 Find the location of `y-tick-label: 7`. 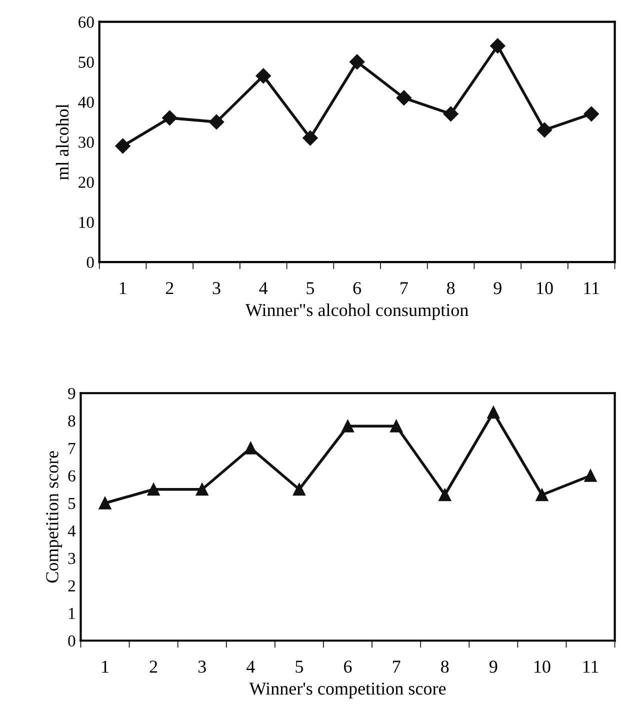

y-tick-label: 7 is located at coordinates (72, 448).